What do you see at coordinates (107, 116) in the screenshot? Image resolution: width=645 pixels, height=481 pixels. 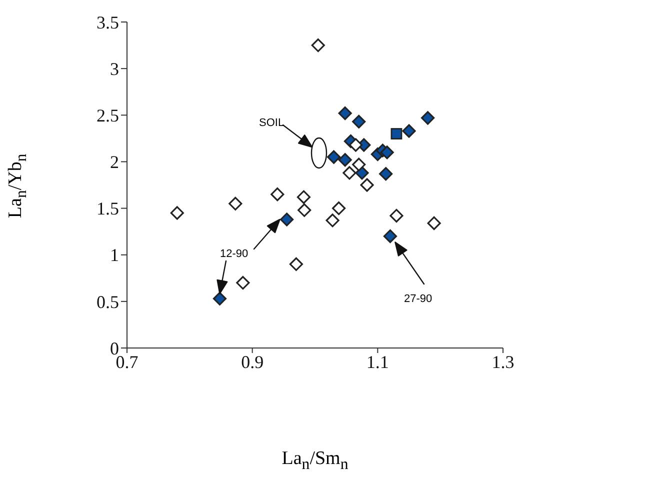 I see `y-tick-label: 2.5` at bounding box center [107, 116].